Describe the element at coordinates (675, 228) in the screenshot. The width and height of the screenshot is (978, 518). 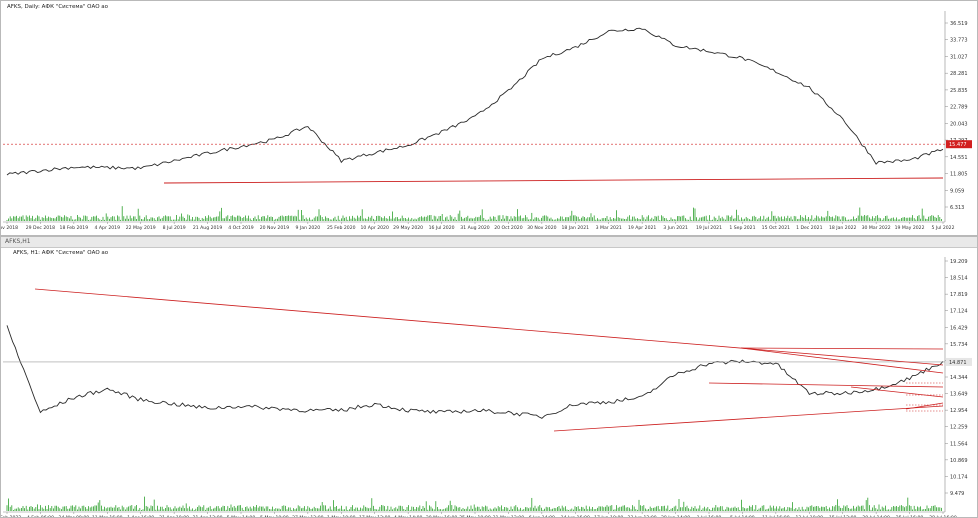
I see `daily-x-tick-label: 3 Jun 2021` at that location.